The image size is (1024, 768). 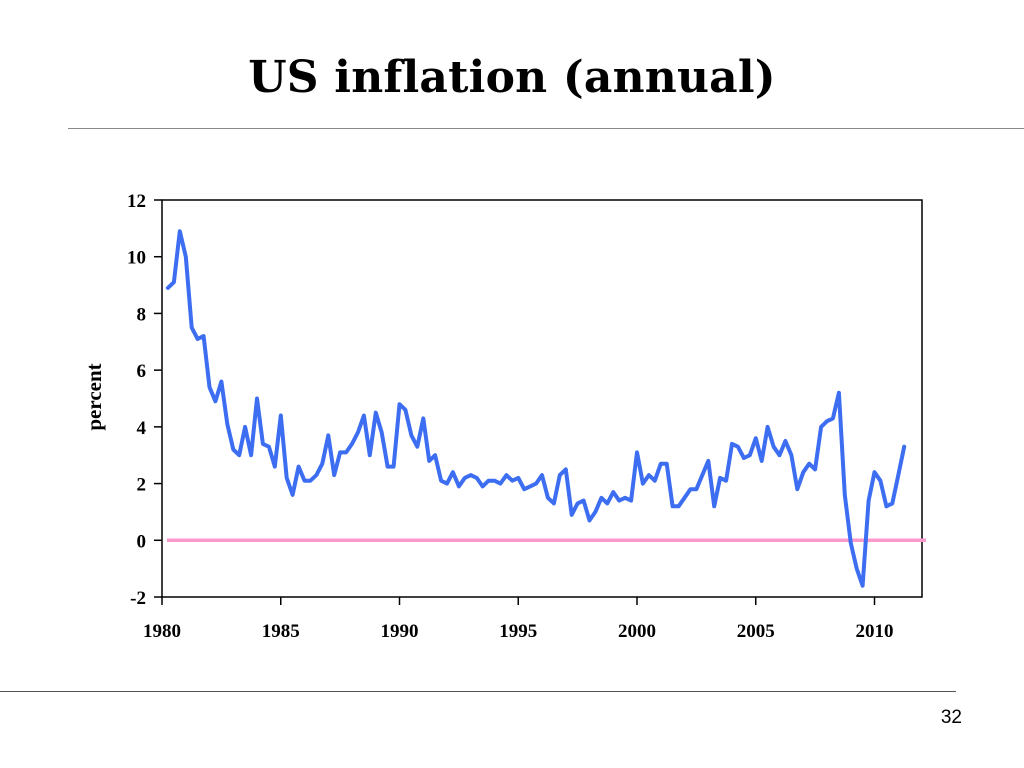 I want to click on page-number: 32, so click(x=951, y=717).